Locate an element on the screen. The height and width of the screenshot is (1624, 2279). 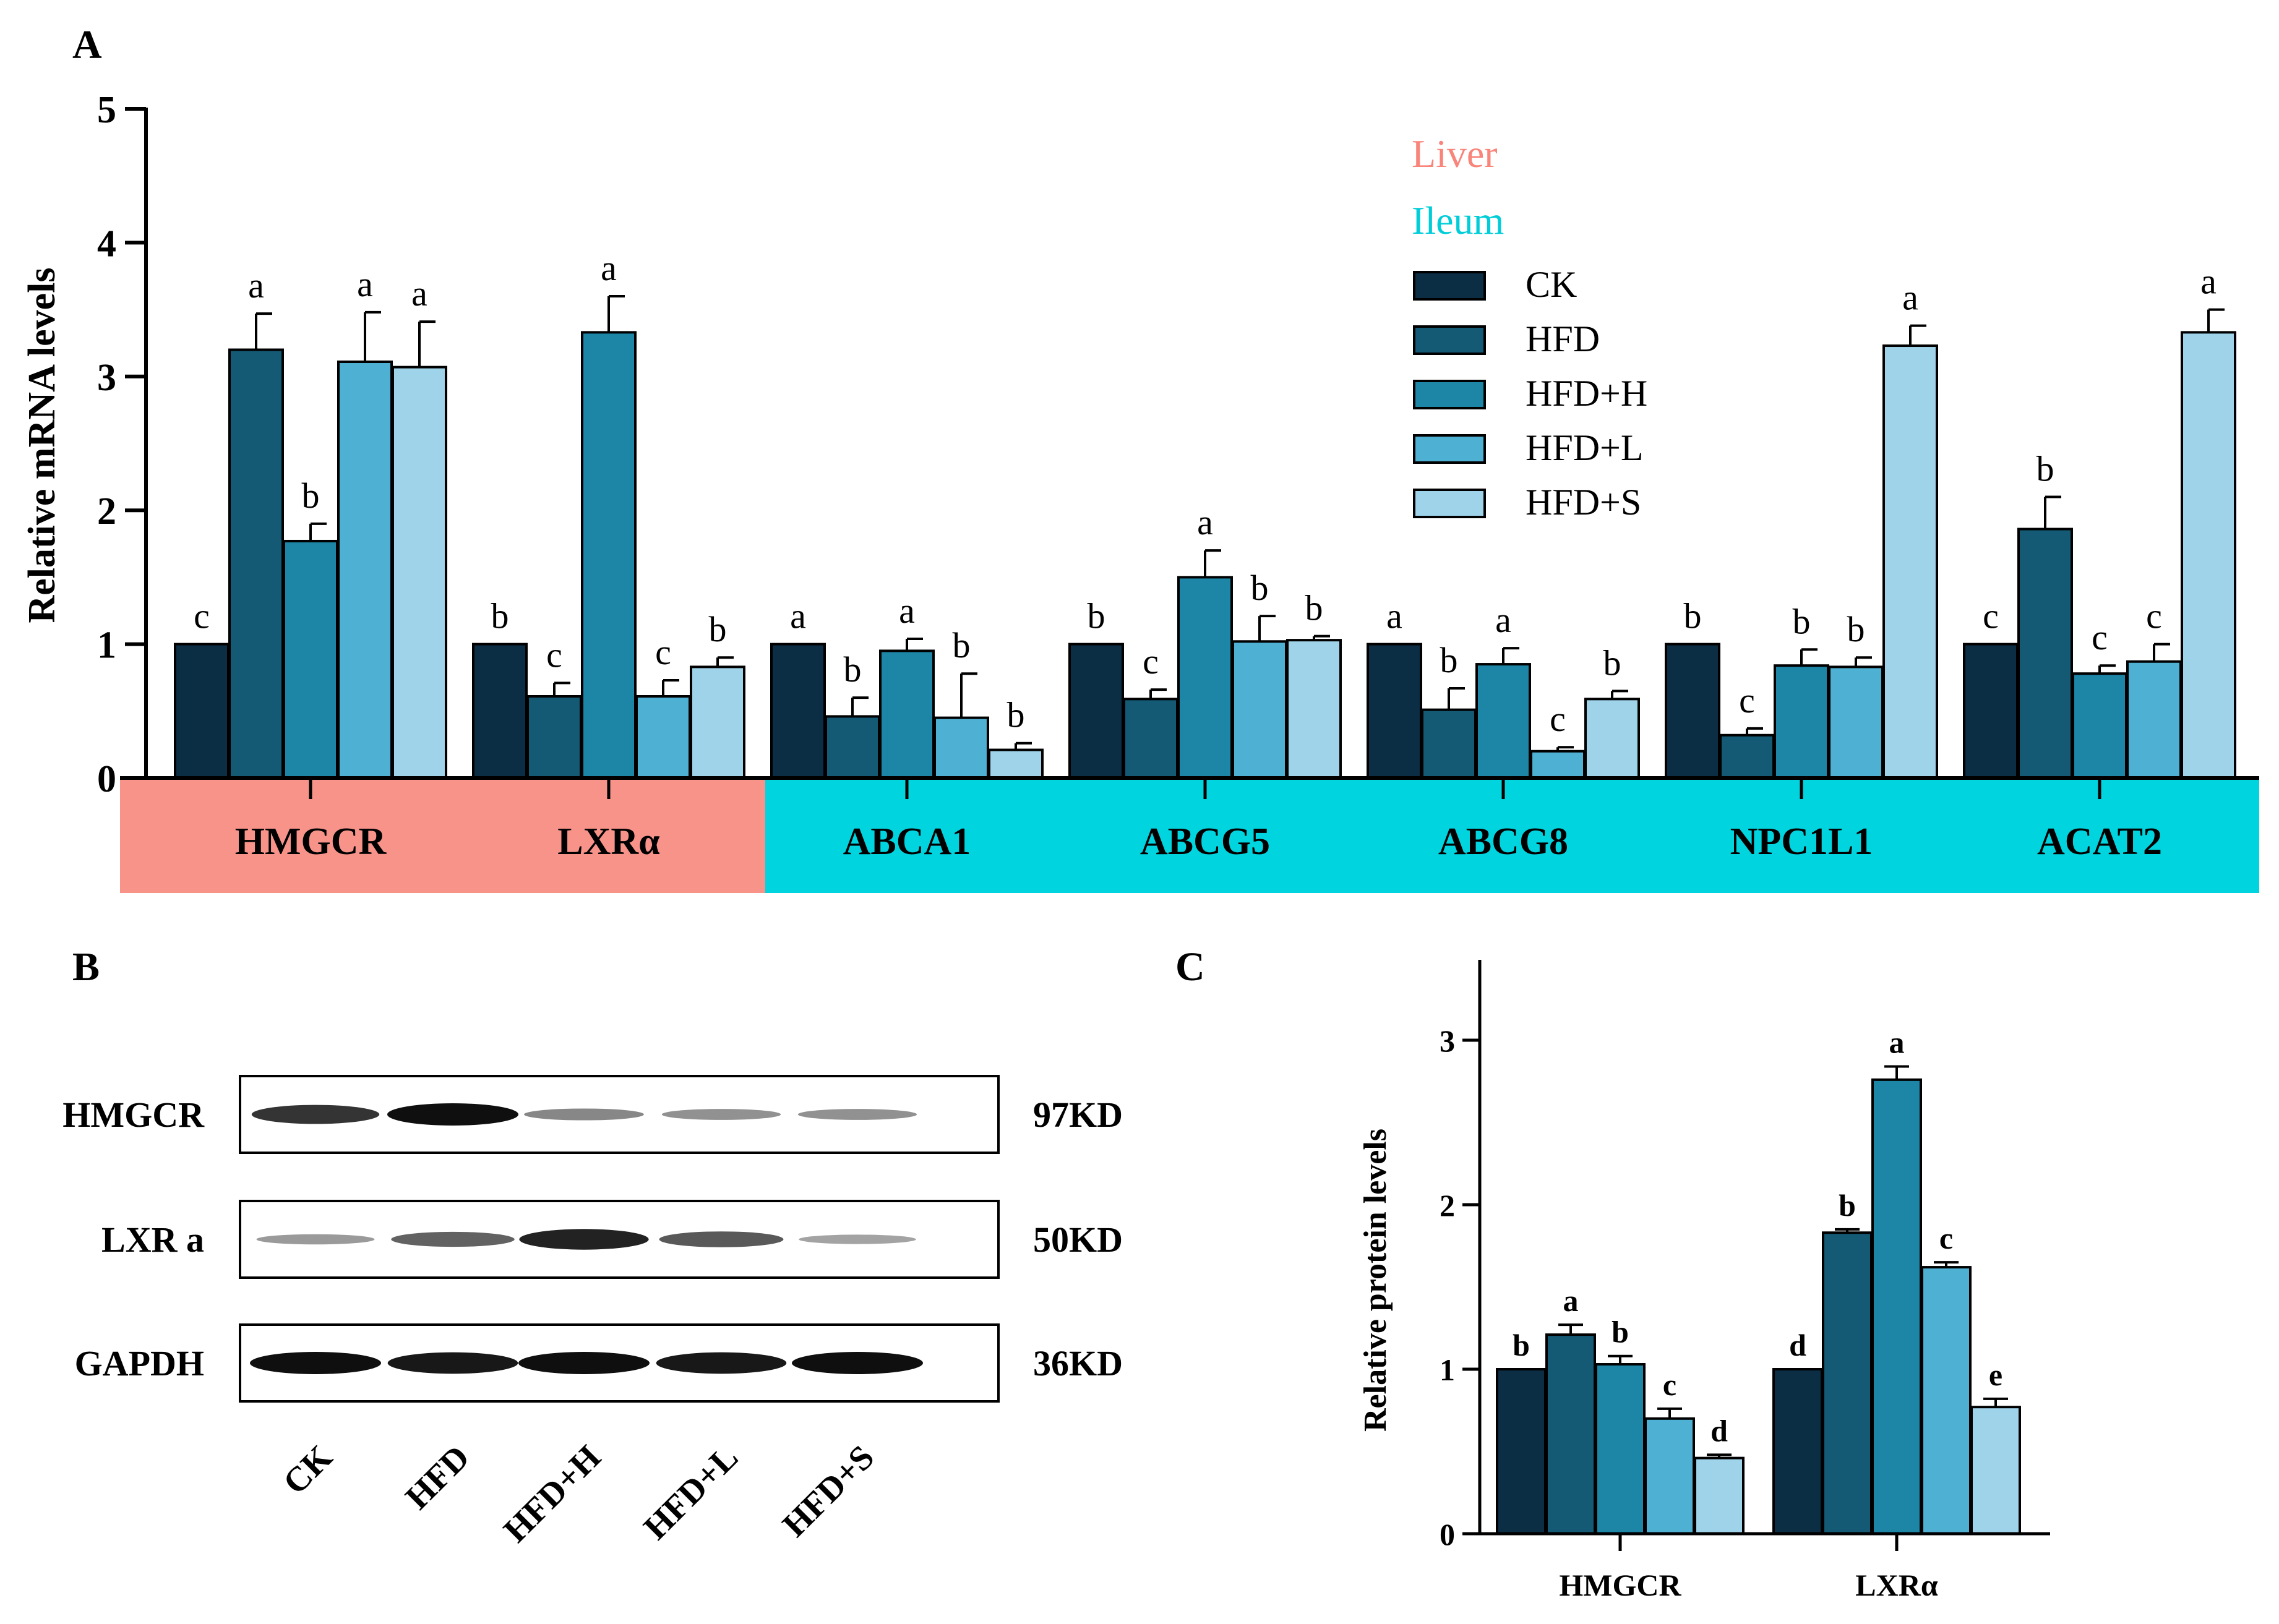
blot-band-hmgcr-hfd-s is located at coordinates (857, 1114).